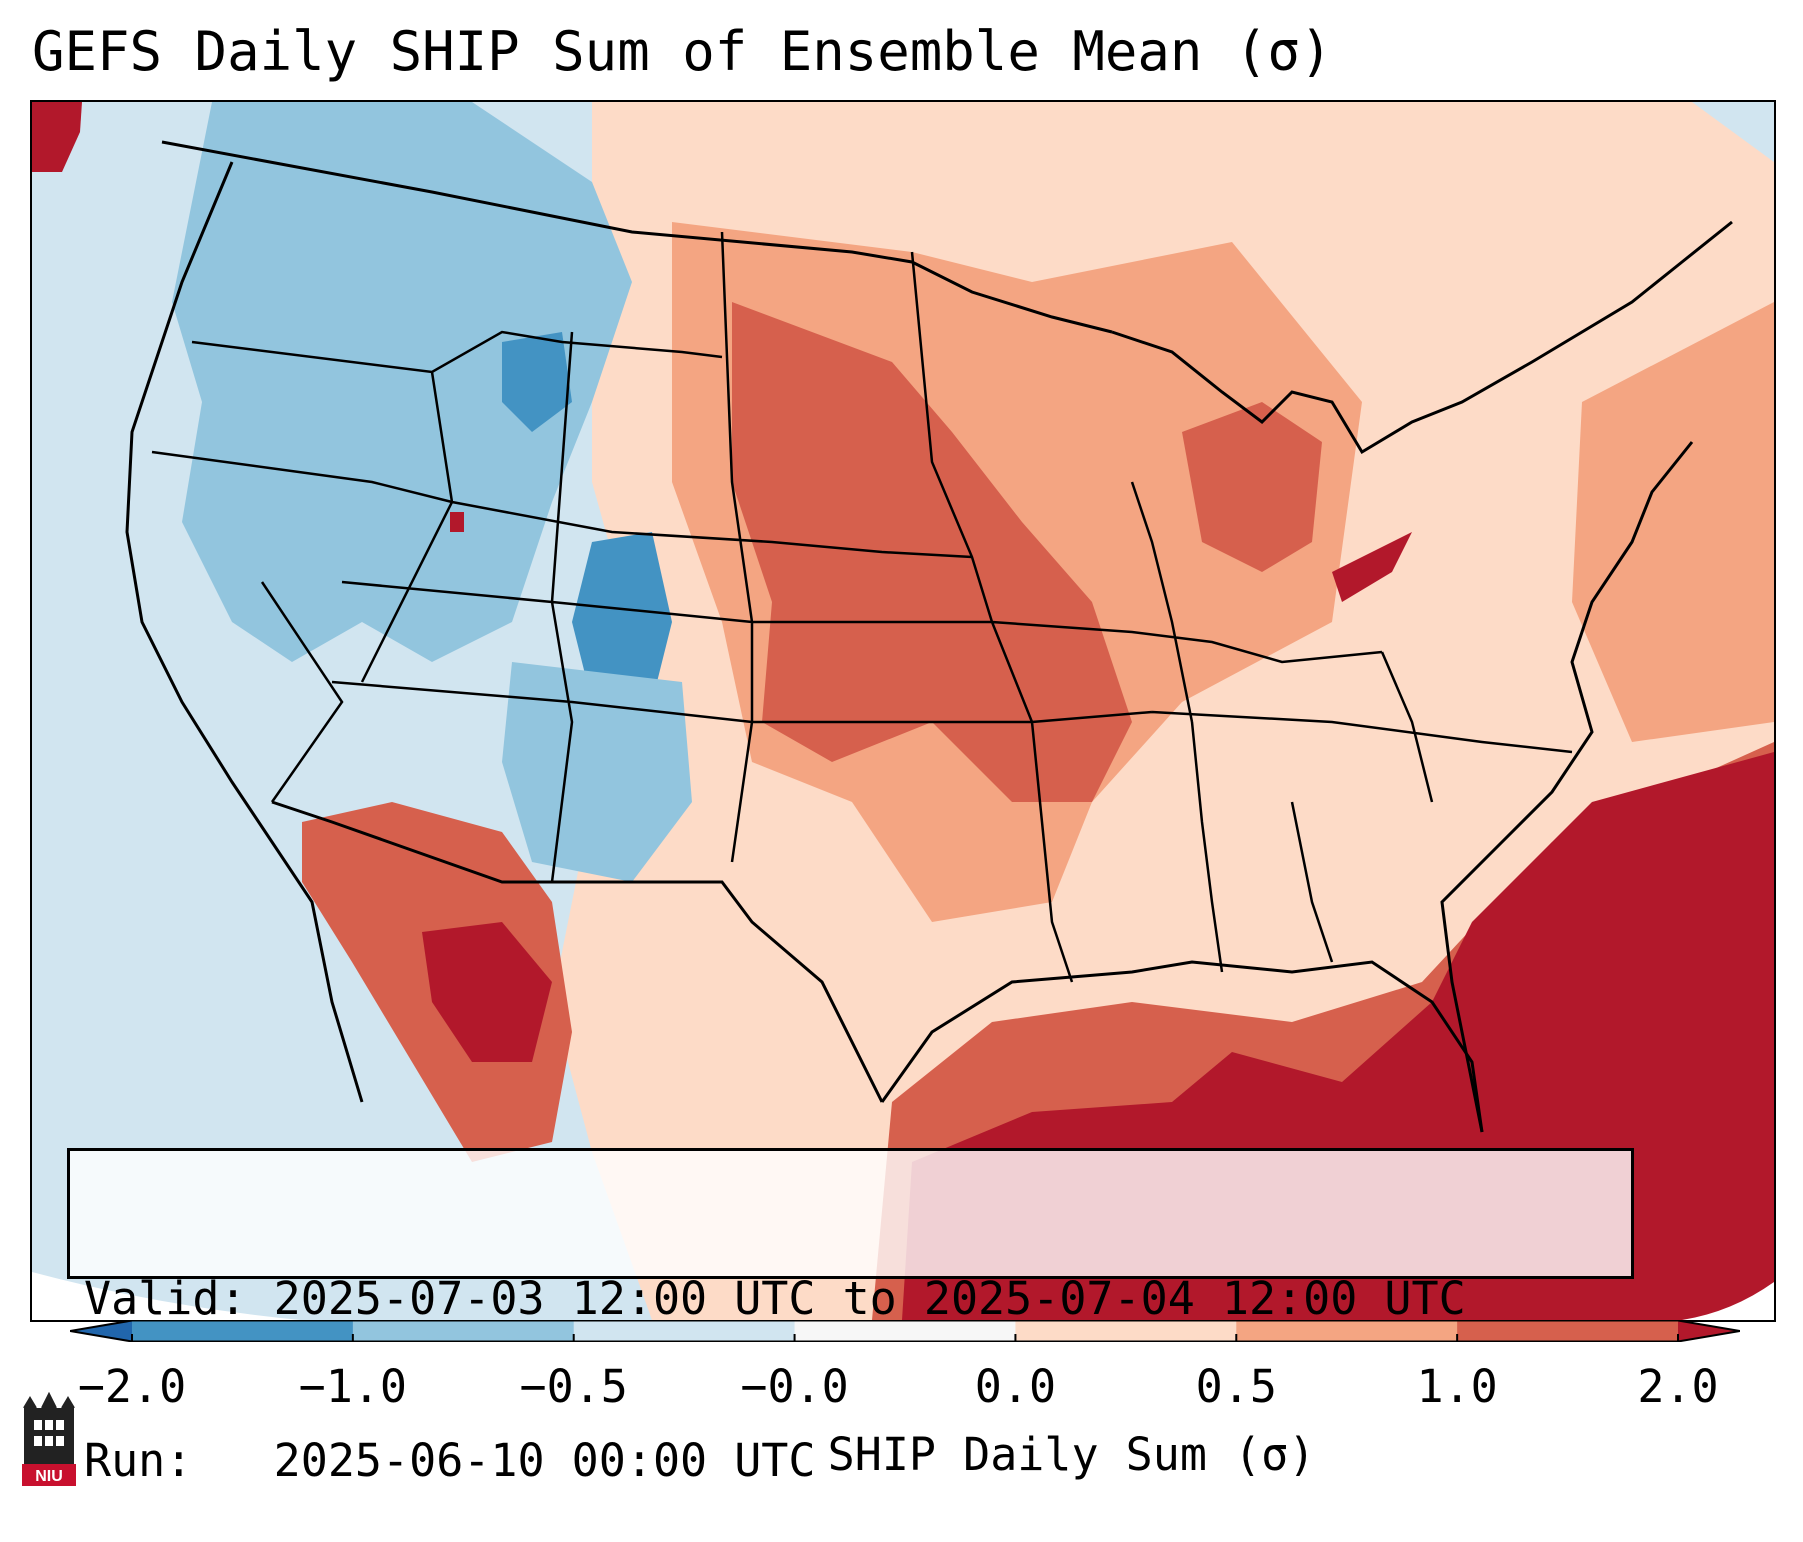  Describe the element at coordinates (101, 1331) in the screenshot. I see `colorbar-extend-low` at that location.